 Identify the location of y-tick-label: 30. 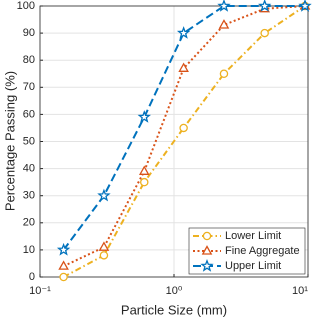
(29, 196).